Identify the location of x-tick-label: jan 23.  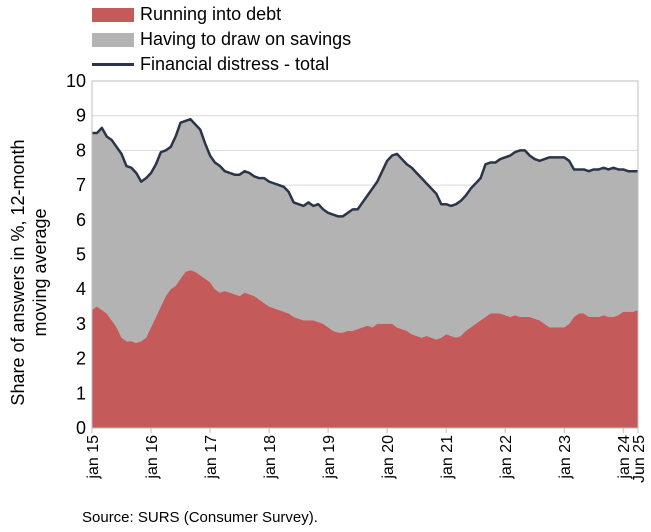
(565, 457).